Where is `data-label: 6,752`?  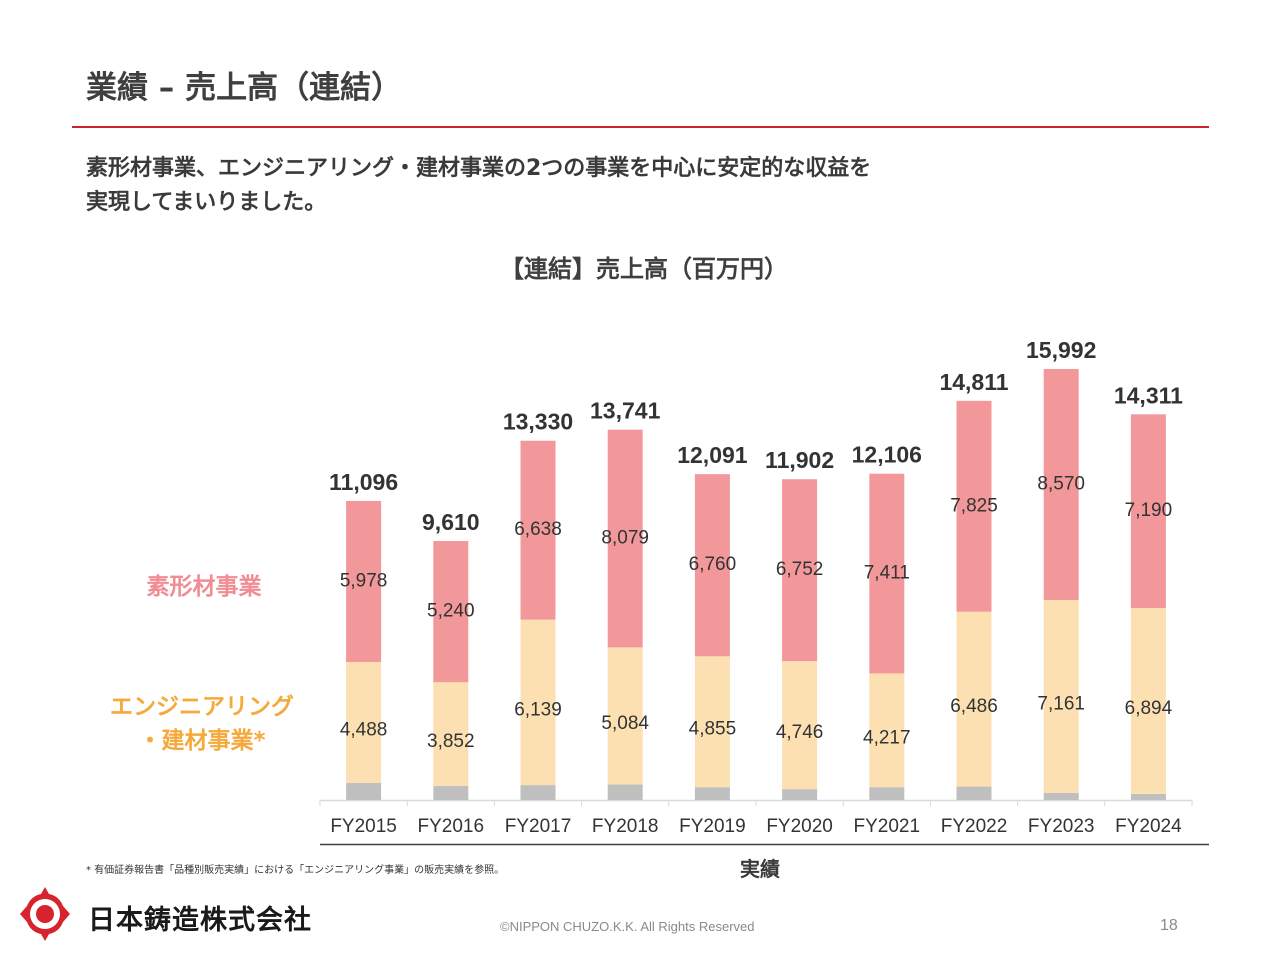 data-label: 6,752 is located at coordinates (800, 569).